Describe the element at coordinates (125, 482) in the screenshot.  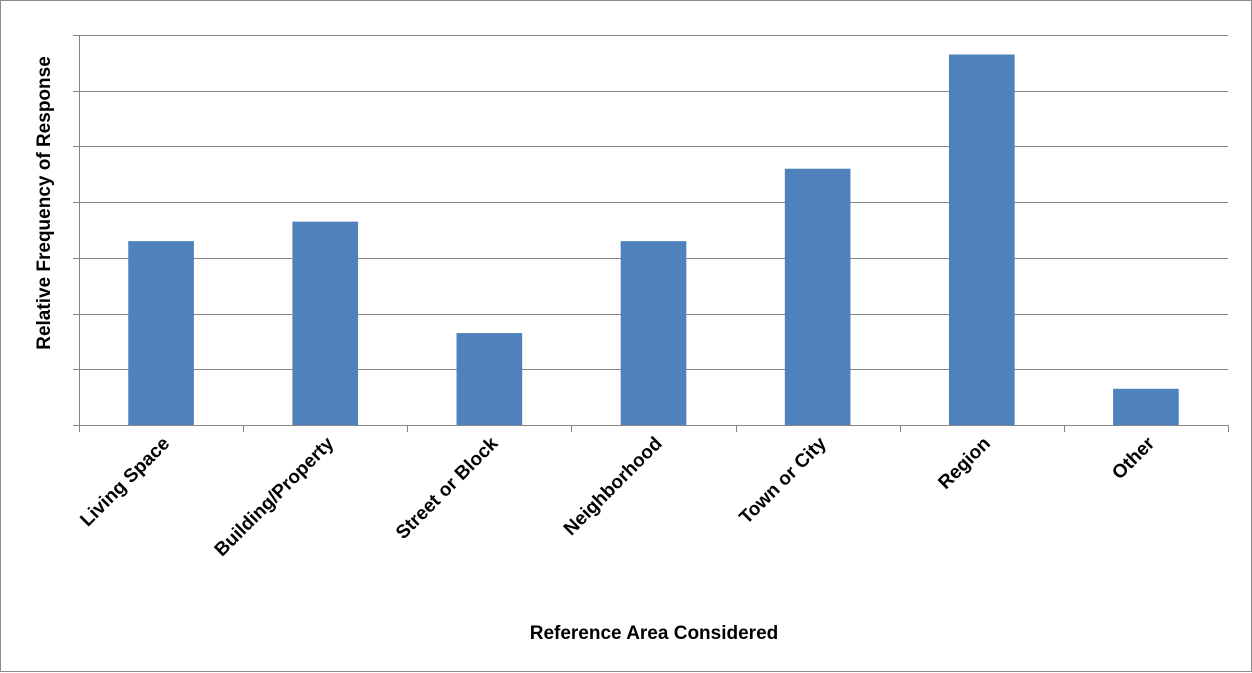
I see `x-tick-label: Living Space` at that location.